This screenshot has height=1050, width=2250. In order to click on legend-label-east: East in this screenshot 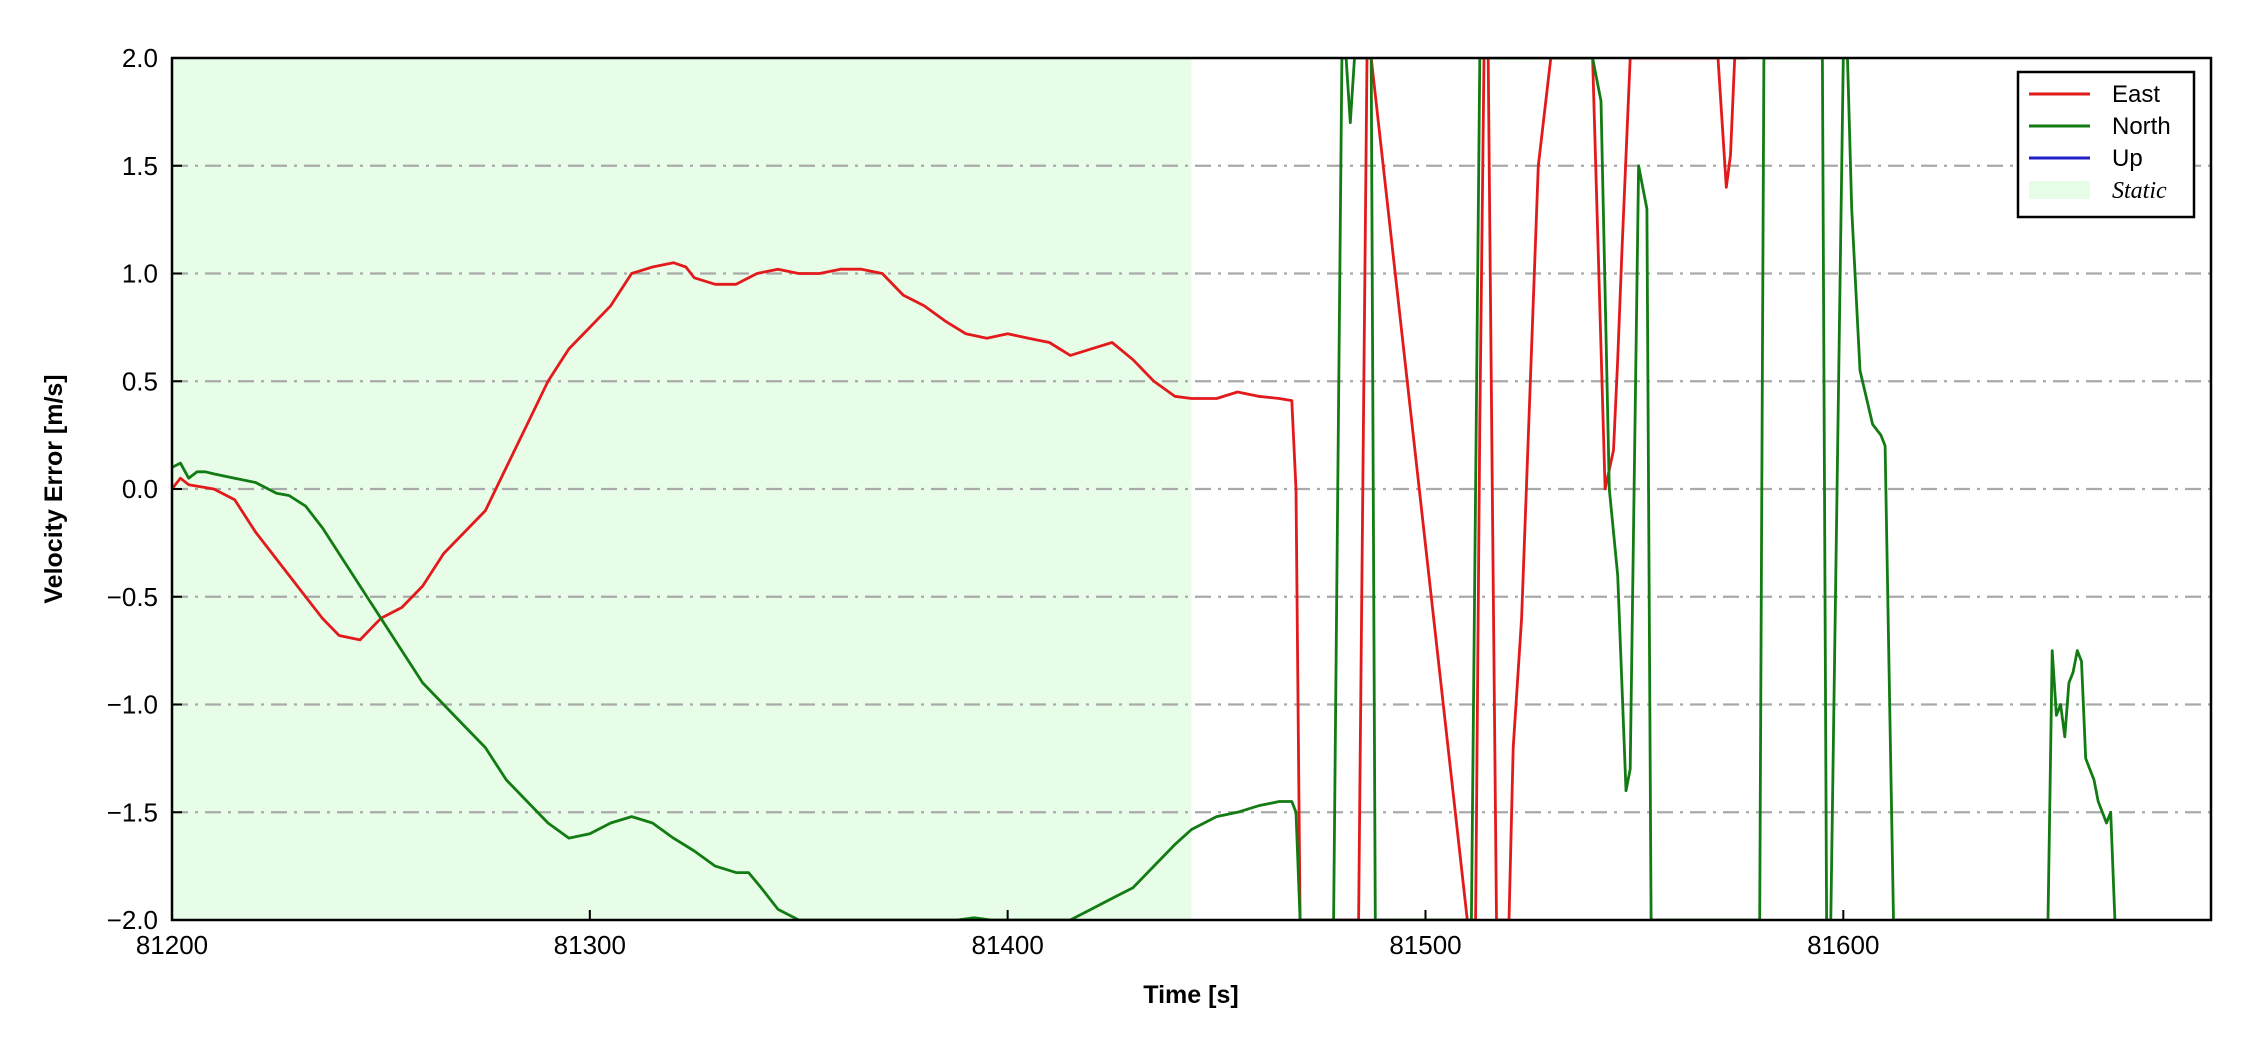, I will do `click(2136, 94)`.